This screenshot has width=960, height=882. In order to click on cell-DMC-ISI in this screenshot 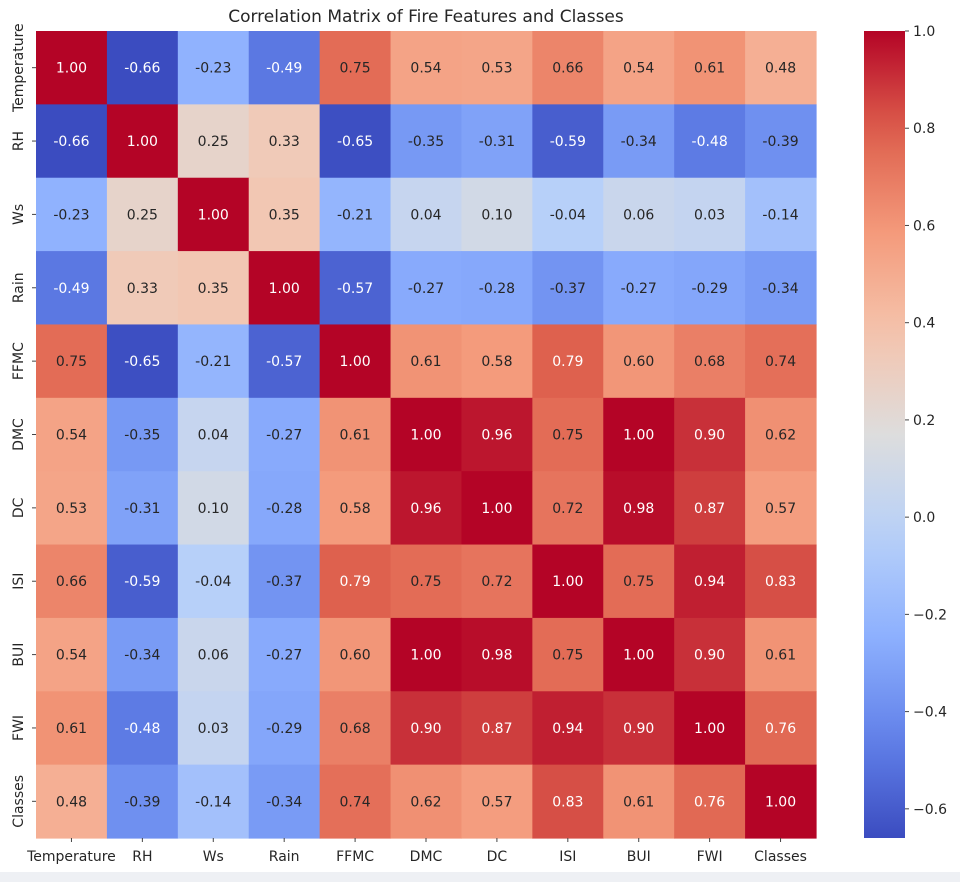, I will do `click(568, 434)`.